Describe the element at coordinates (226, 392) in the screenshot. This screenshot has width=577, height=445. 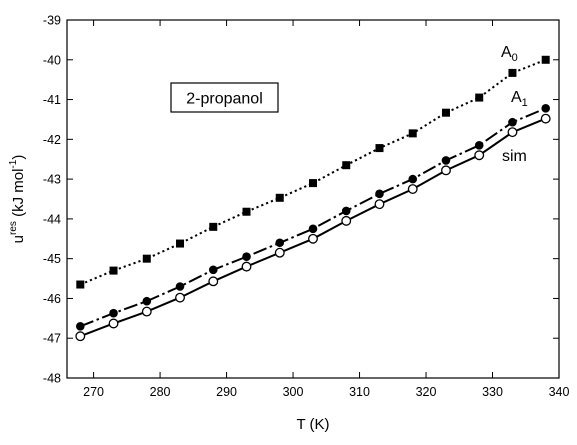
I see `x-tick-label: 290` at that location.